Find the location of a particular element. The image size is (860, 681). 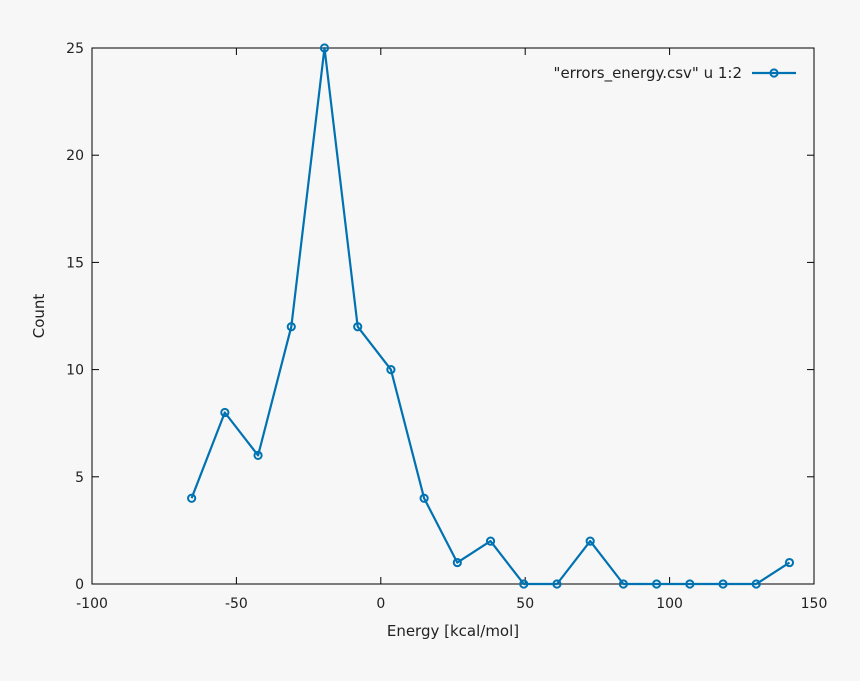

legend-marker is located at coordinates (774, 73).